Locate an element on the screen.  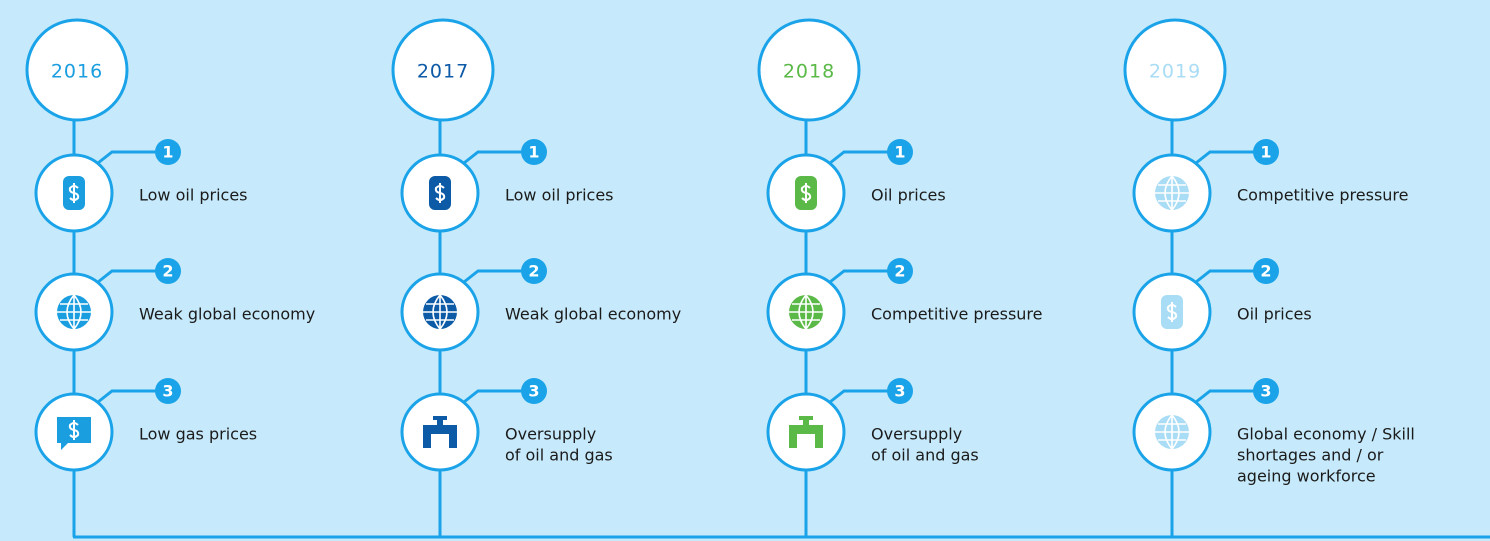
item-label: shortages and / or is located at coordinates (1310, 455).